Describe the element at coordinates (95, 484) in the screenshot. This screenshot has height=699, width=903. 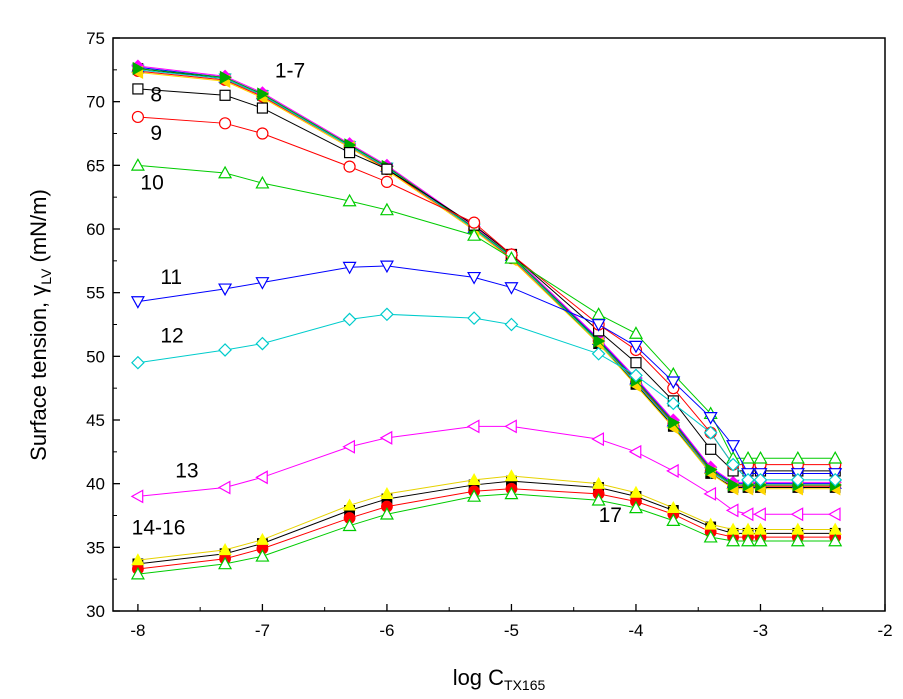
I see `y-tick-label: 40` at that location.